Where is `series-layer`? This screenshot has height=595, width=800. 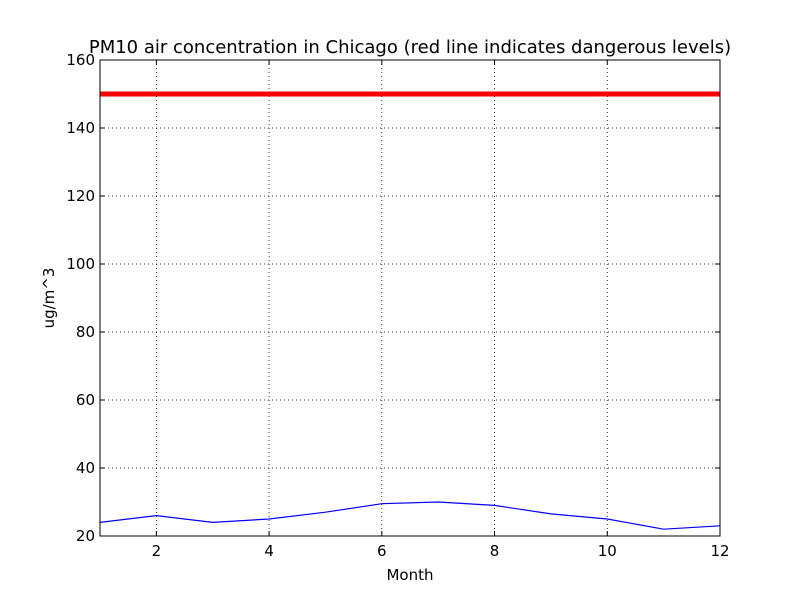 series-layer is located at coordinates (410, 515).